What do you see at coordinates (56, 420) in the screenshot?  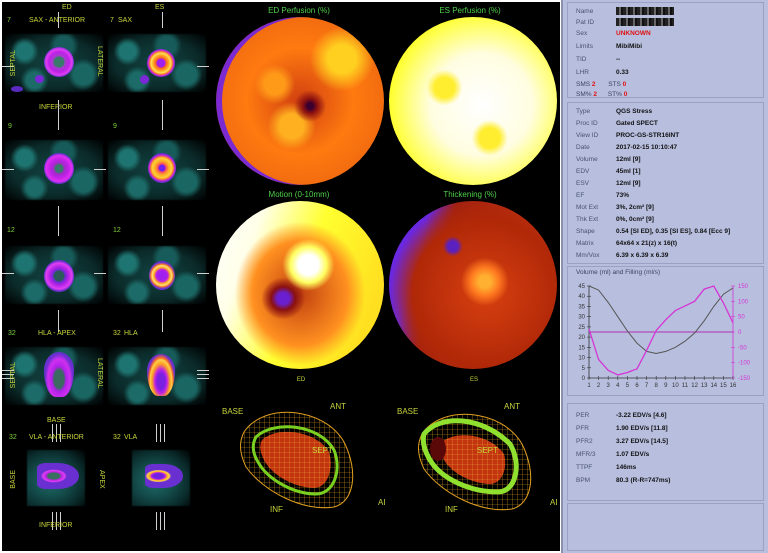 I see `orientation-label-bottom: BASE` at bounding box center [56, 420].